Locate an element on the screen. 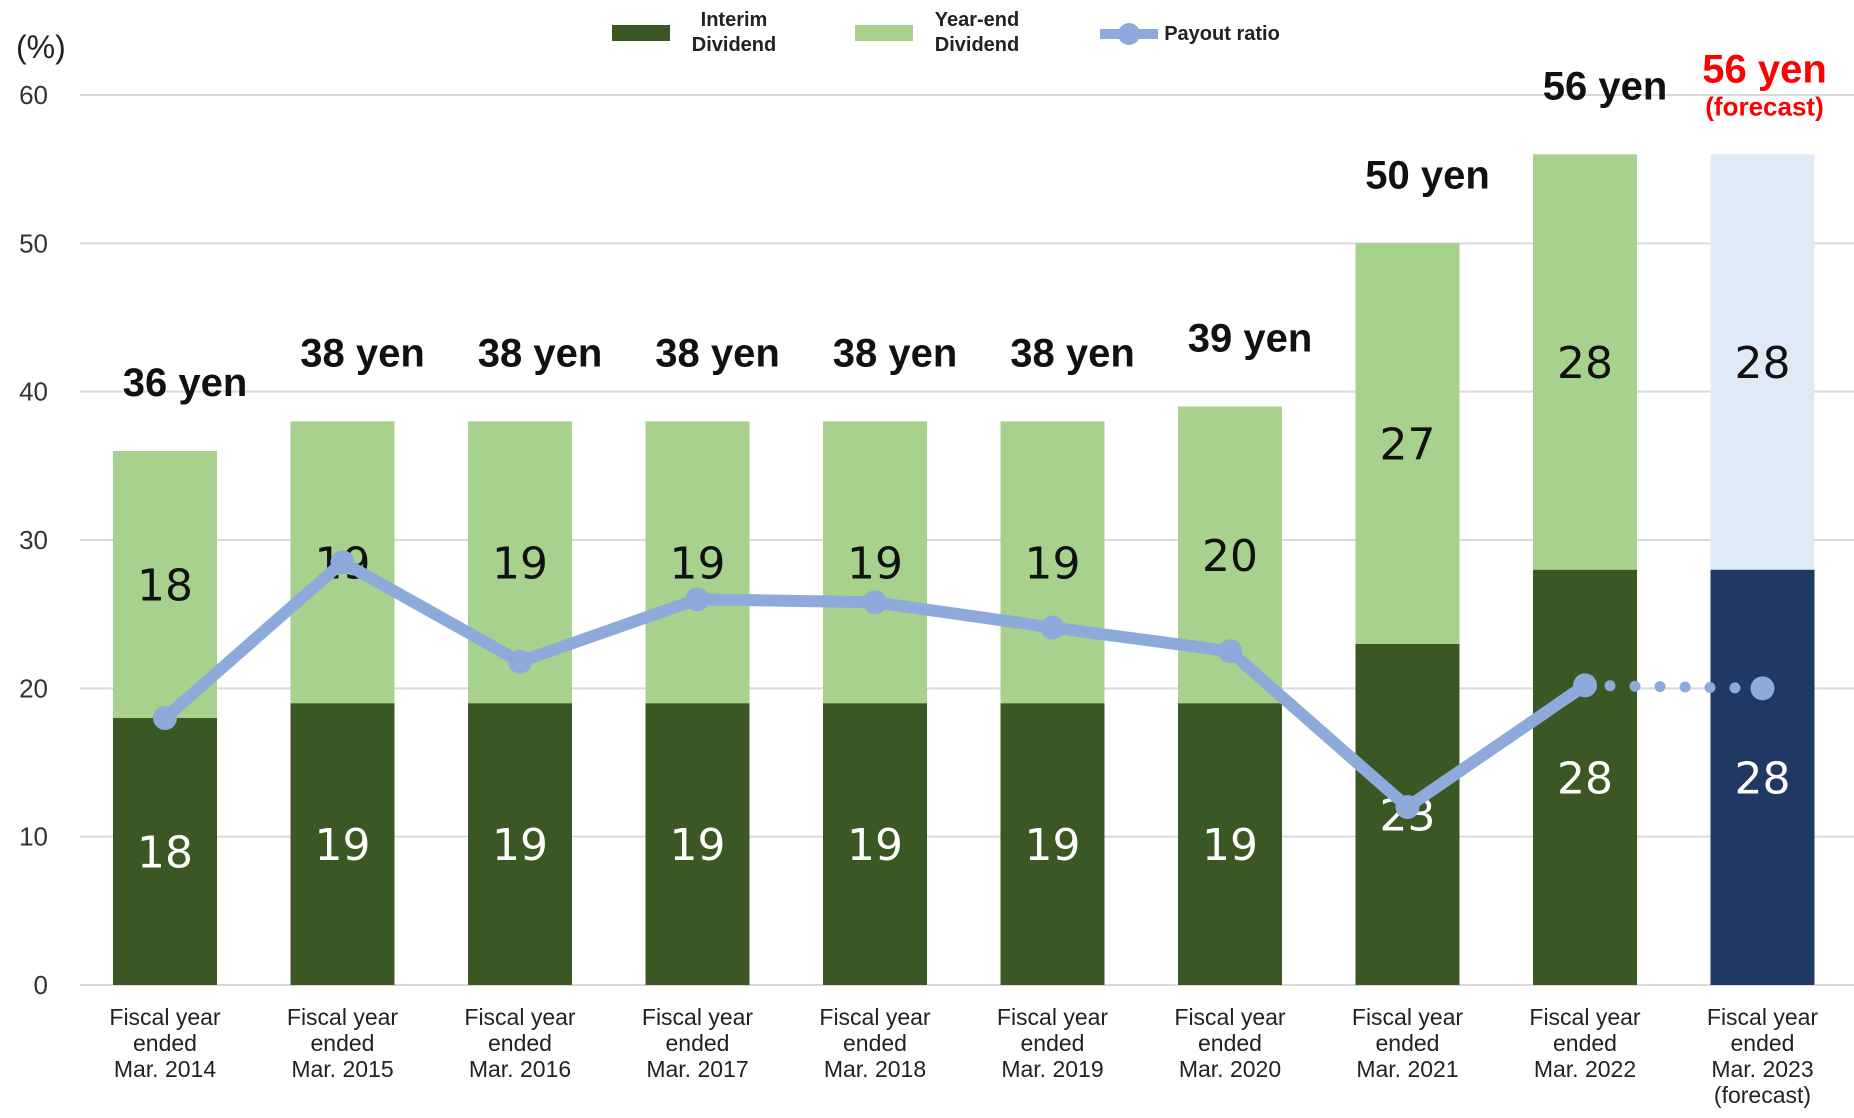  legend-label: Interim Dividend is located at coordinates (734, 32).